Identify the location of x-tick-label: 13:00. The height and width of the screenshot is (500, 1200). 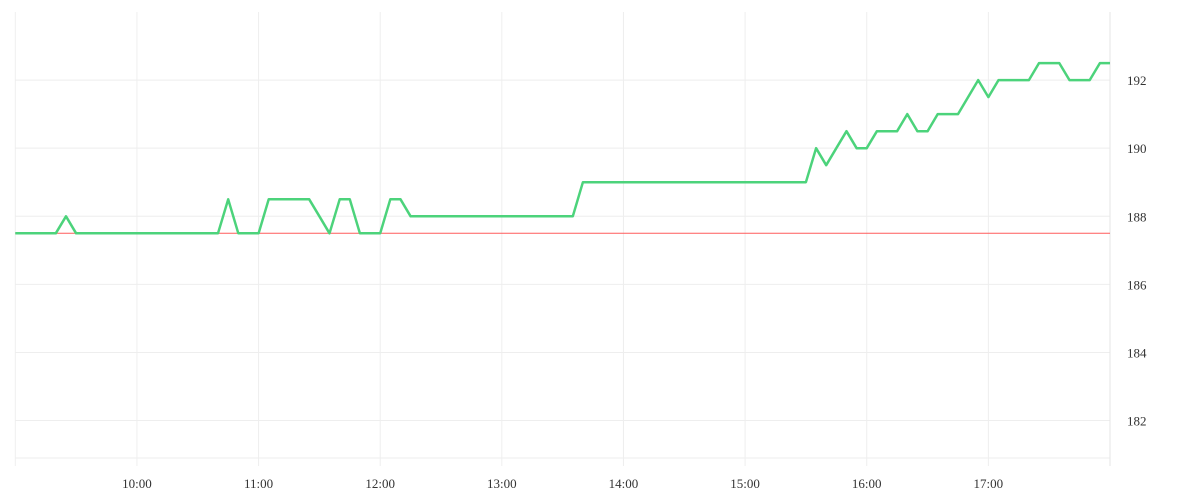
(502, 483).